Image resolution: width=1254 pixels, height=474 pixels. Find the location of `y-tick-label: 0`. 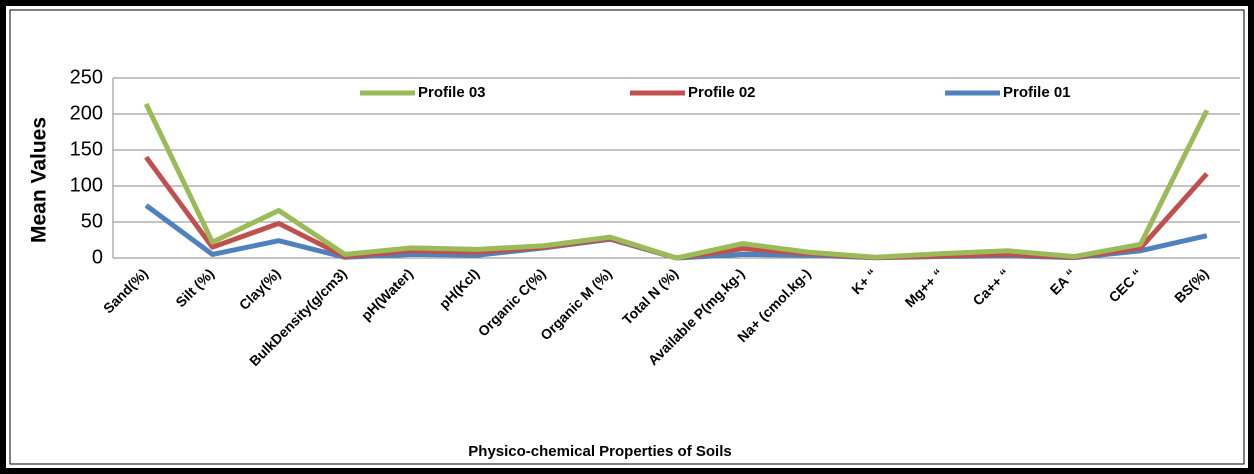

y-tick-label: 0 is located at coordinates (97, 257).